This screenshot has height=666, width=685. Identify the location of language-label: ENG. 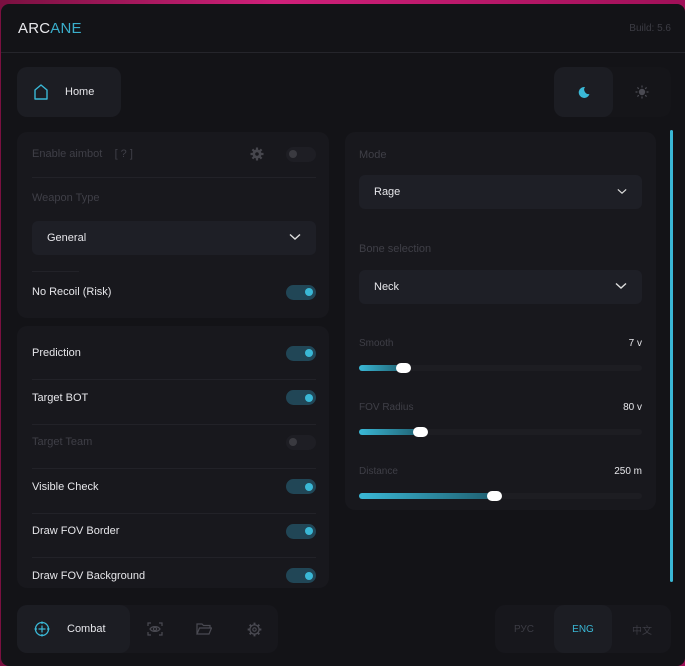
(583, 629).